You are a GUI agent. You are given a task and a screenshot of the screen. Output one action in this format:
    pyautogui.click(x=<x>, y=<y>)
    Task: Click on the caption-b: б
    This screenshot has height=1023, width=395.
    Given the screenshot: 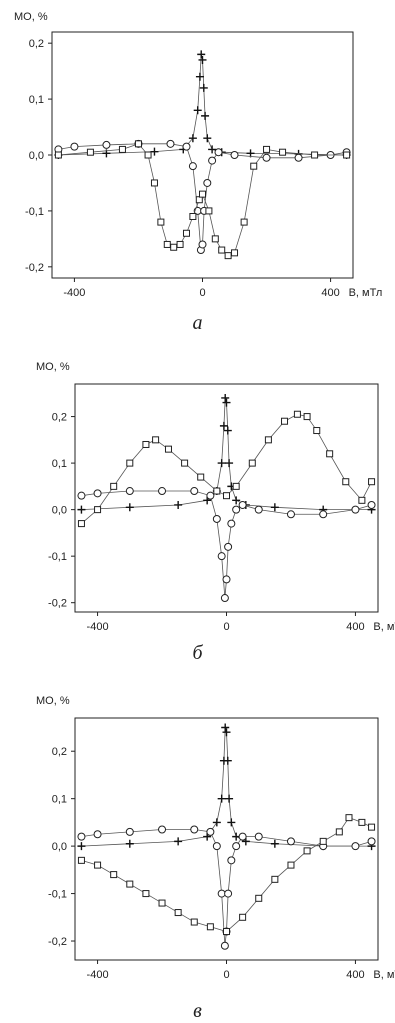 What is the action you would take?
    pyautogui.click(x=197, y=653)
    